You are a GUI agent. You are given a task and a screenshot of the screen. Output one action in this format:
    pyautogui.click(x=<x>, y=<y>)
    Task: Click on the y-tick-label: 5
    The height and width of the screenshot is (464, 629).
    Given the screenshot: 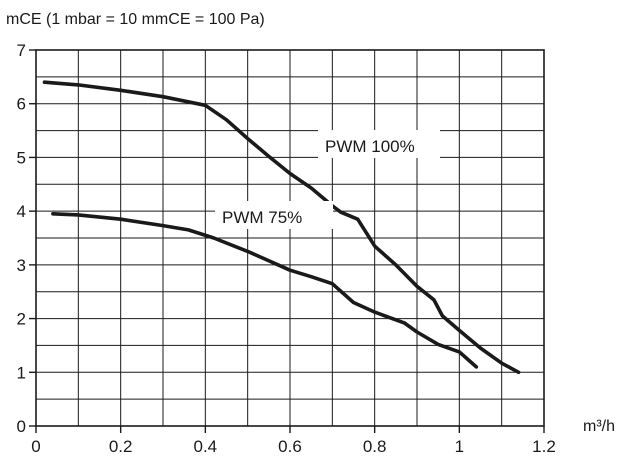 What is the action you would take?
    pyautogui.click(x=21, y=157)
    